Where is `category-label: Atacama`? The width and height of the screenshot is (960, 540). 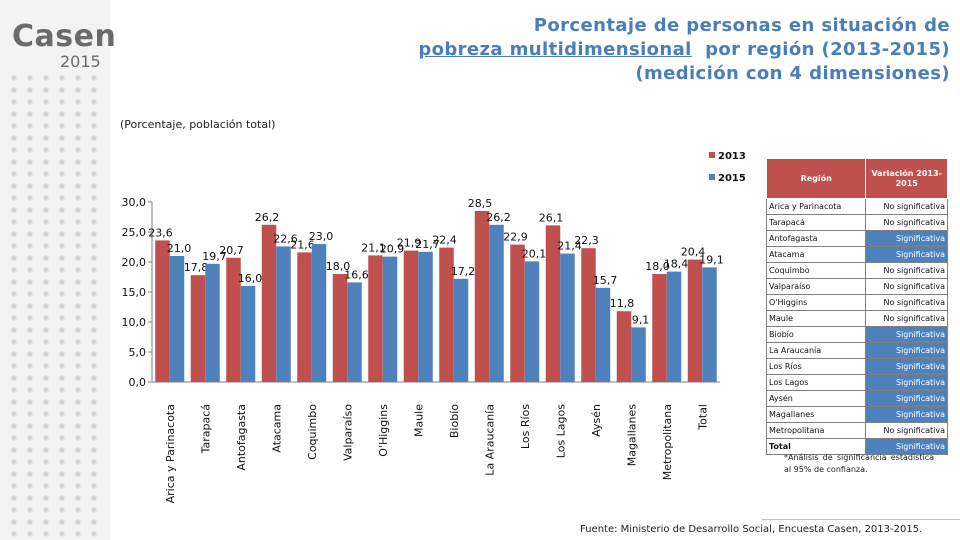
category-label: Atacama is located at coordinates (276, 428).